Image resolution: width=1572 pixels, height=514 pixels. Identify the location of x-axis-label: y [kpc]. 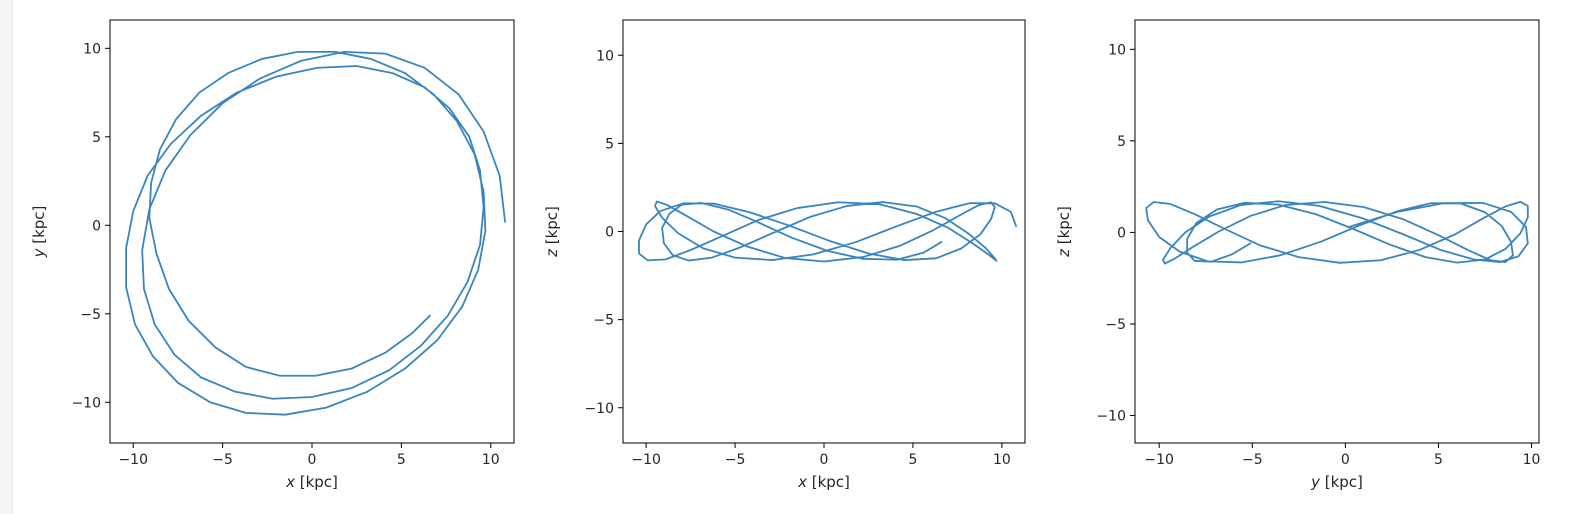
(1336, 482).